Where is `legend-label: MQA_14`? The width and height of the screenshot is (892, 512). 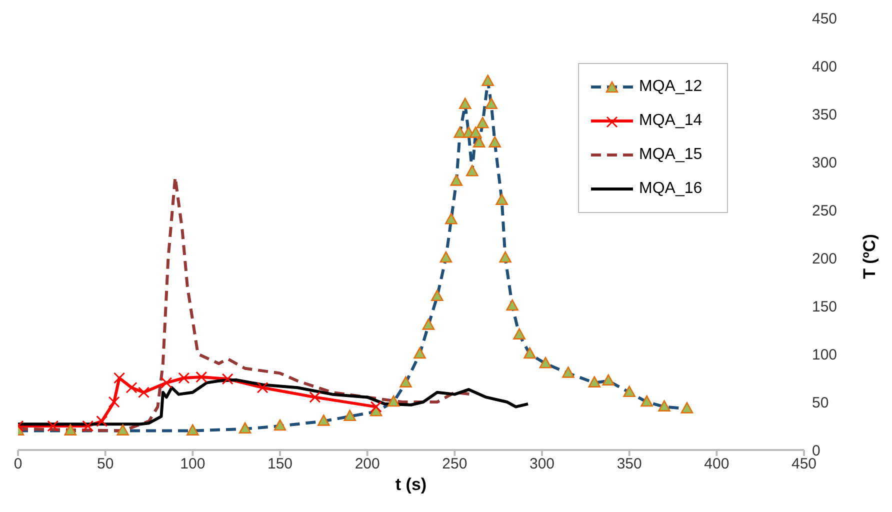 legend-label: MQA_14 is located at coordinates (670, 121).